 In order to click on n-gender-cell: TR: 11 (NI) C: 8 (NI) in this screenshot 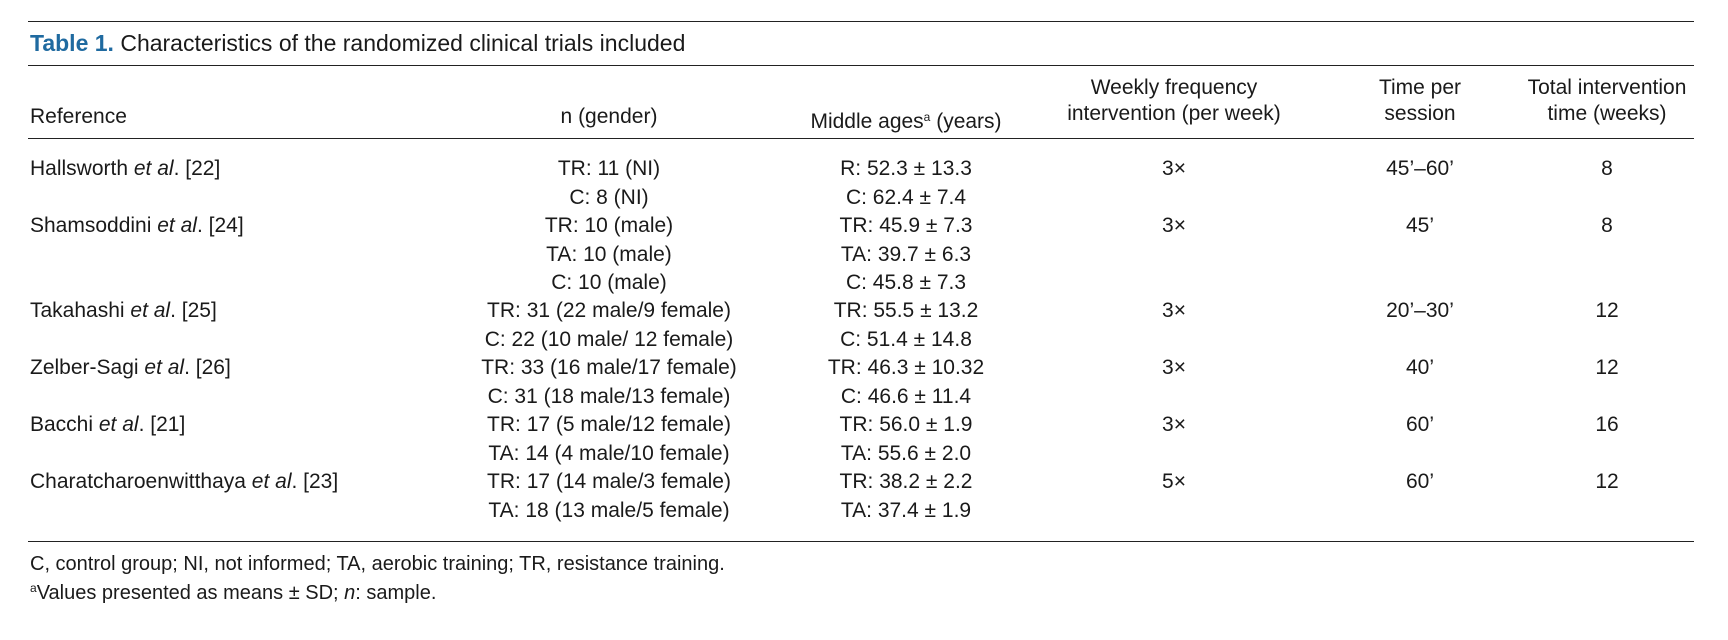, I will do `click(609, 183)`.